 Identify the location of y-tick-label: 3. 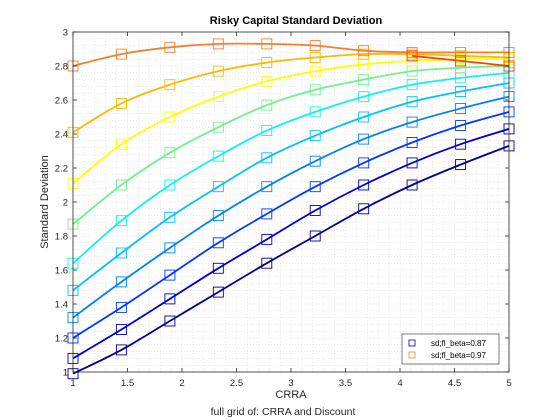
(65, 33).